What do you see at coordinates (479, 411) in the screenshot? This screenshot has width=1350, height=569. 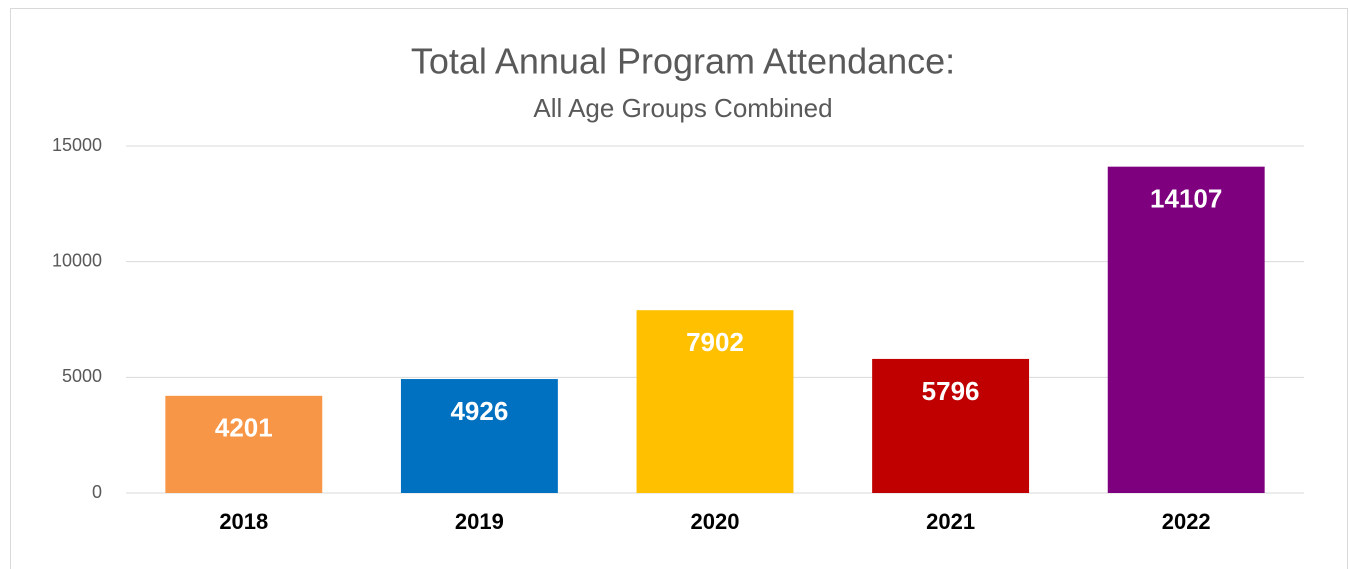 I see `data-label: 4926` at bounding box center [479, 411].